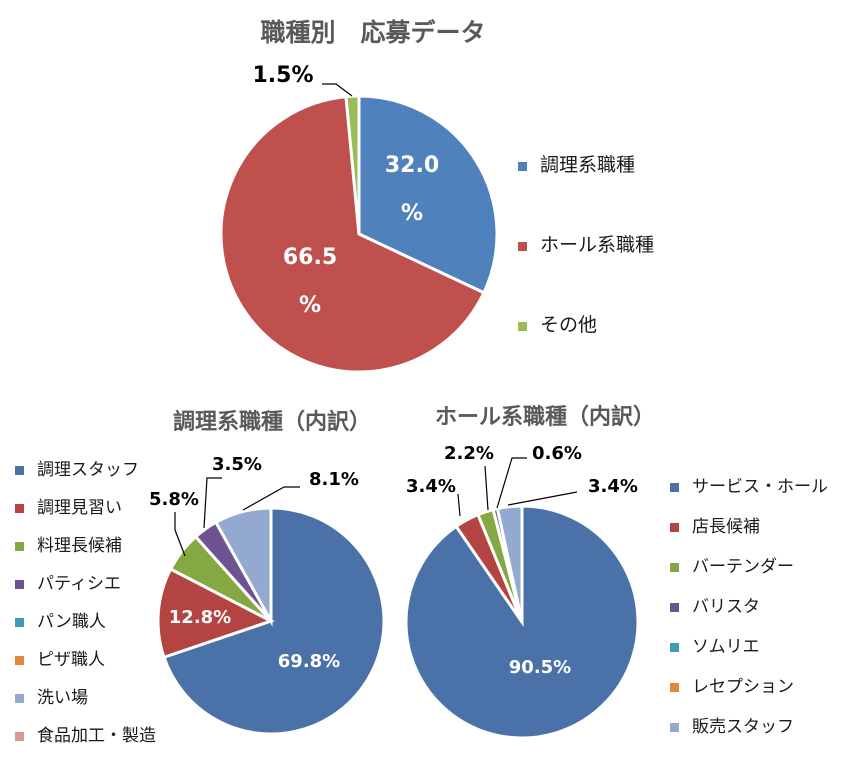  What do you see at coordinates (540, 667) in the screenshot?
I see `data-label-1: 90.5%` at bounding box center [540, 667].